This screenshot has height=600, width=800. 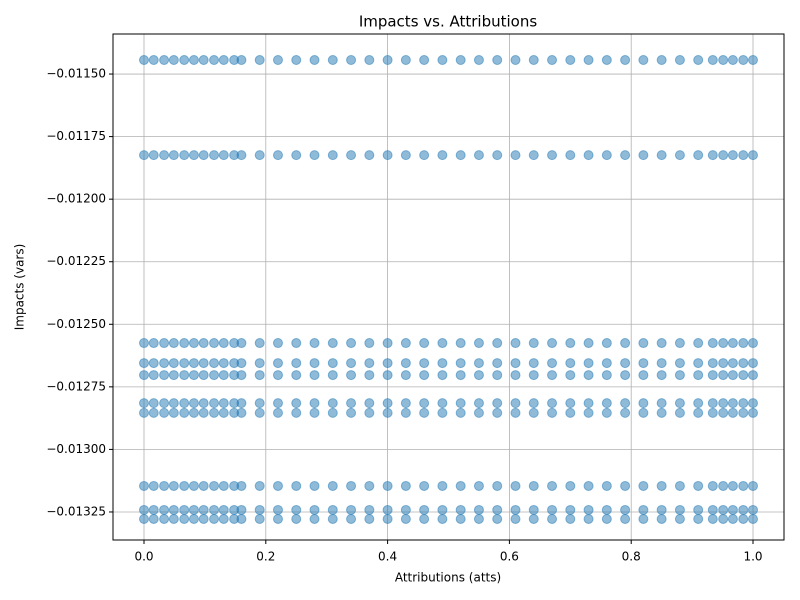 What do you see at coordinates (76, 199) in the screenshot?
I see `y-tick-label: −0.01200` at bounding box center [76, 199].